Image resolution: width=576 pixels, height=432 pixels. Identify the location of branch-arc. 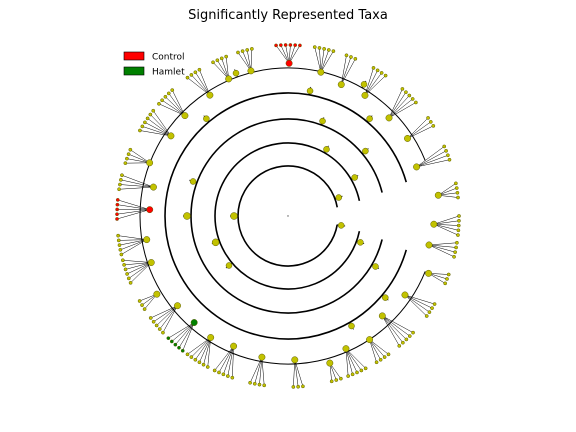
(288, 216).